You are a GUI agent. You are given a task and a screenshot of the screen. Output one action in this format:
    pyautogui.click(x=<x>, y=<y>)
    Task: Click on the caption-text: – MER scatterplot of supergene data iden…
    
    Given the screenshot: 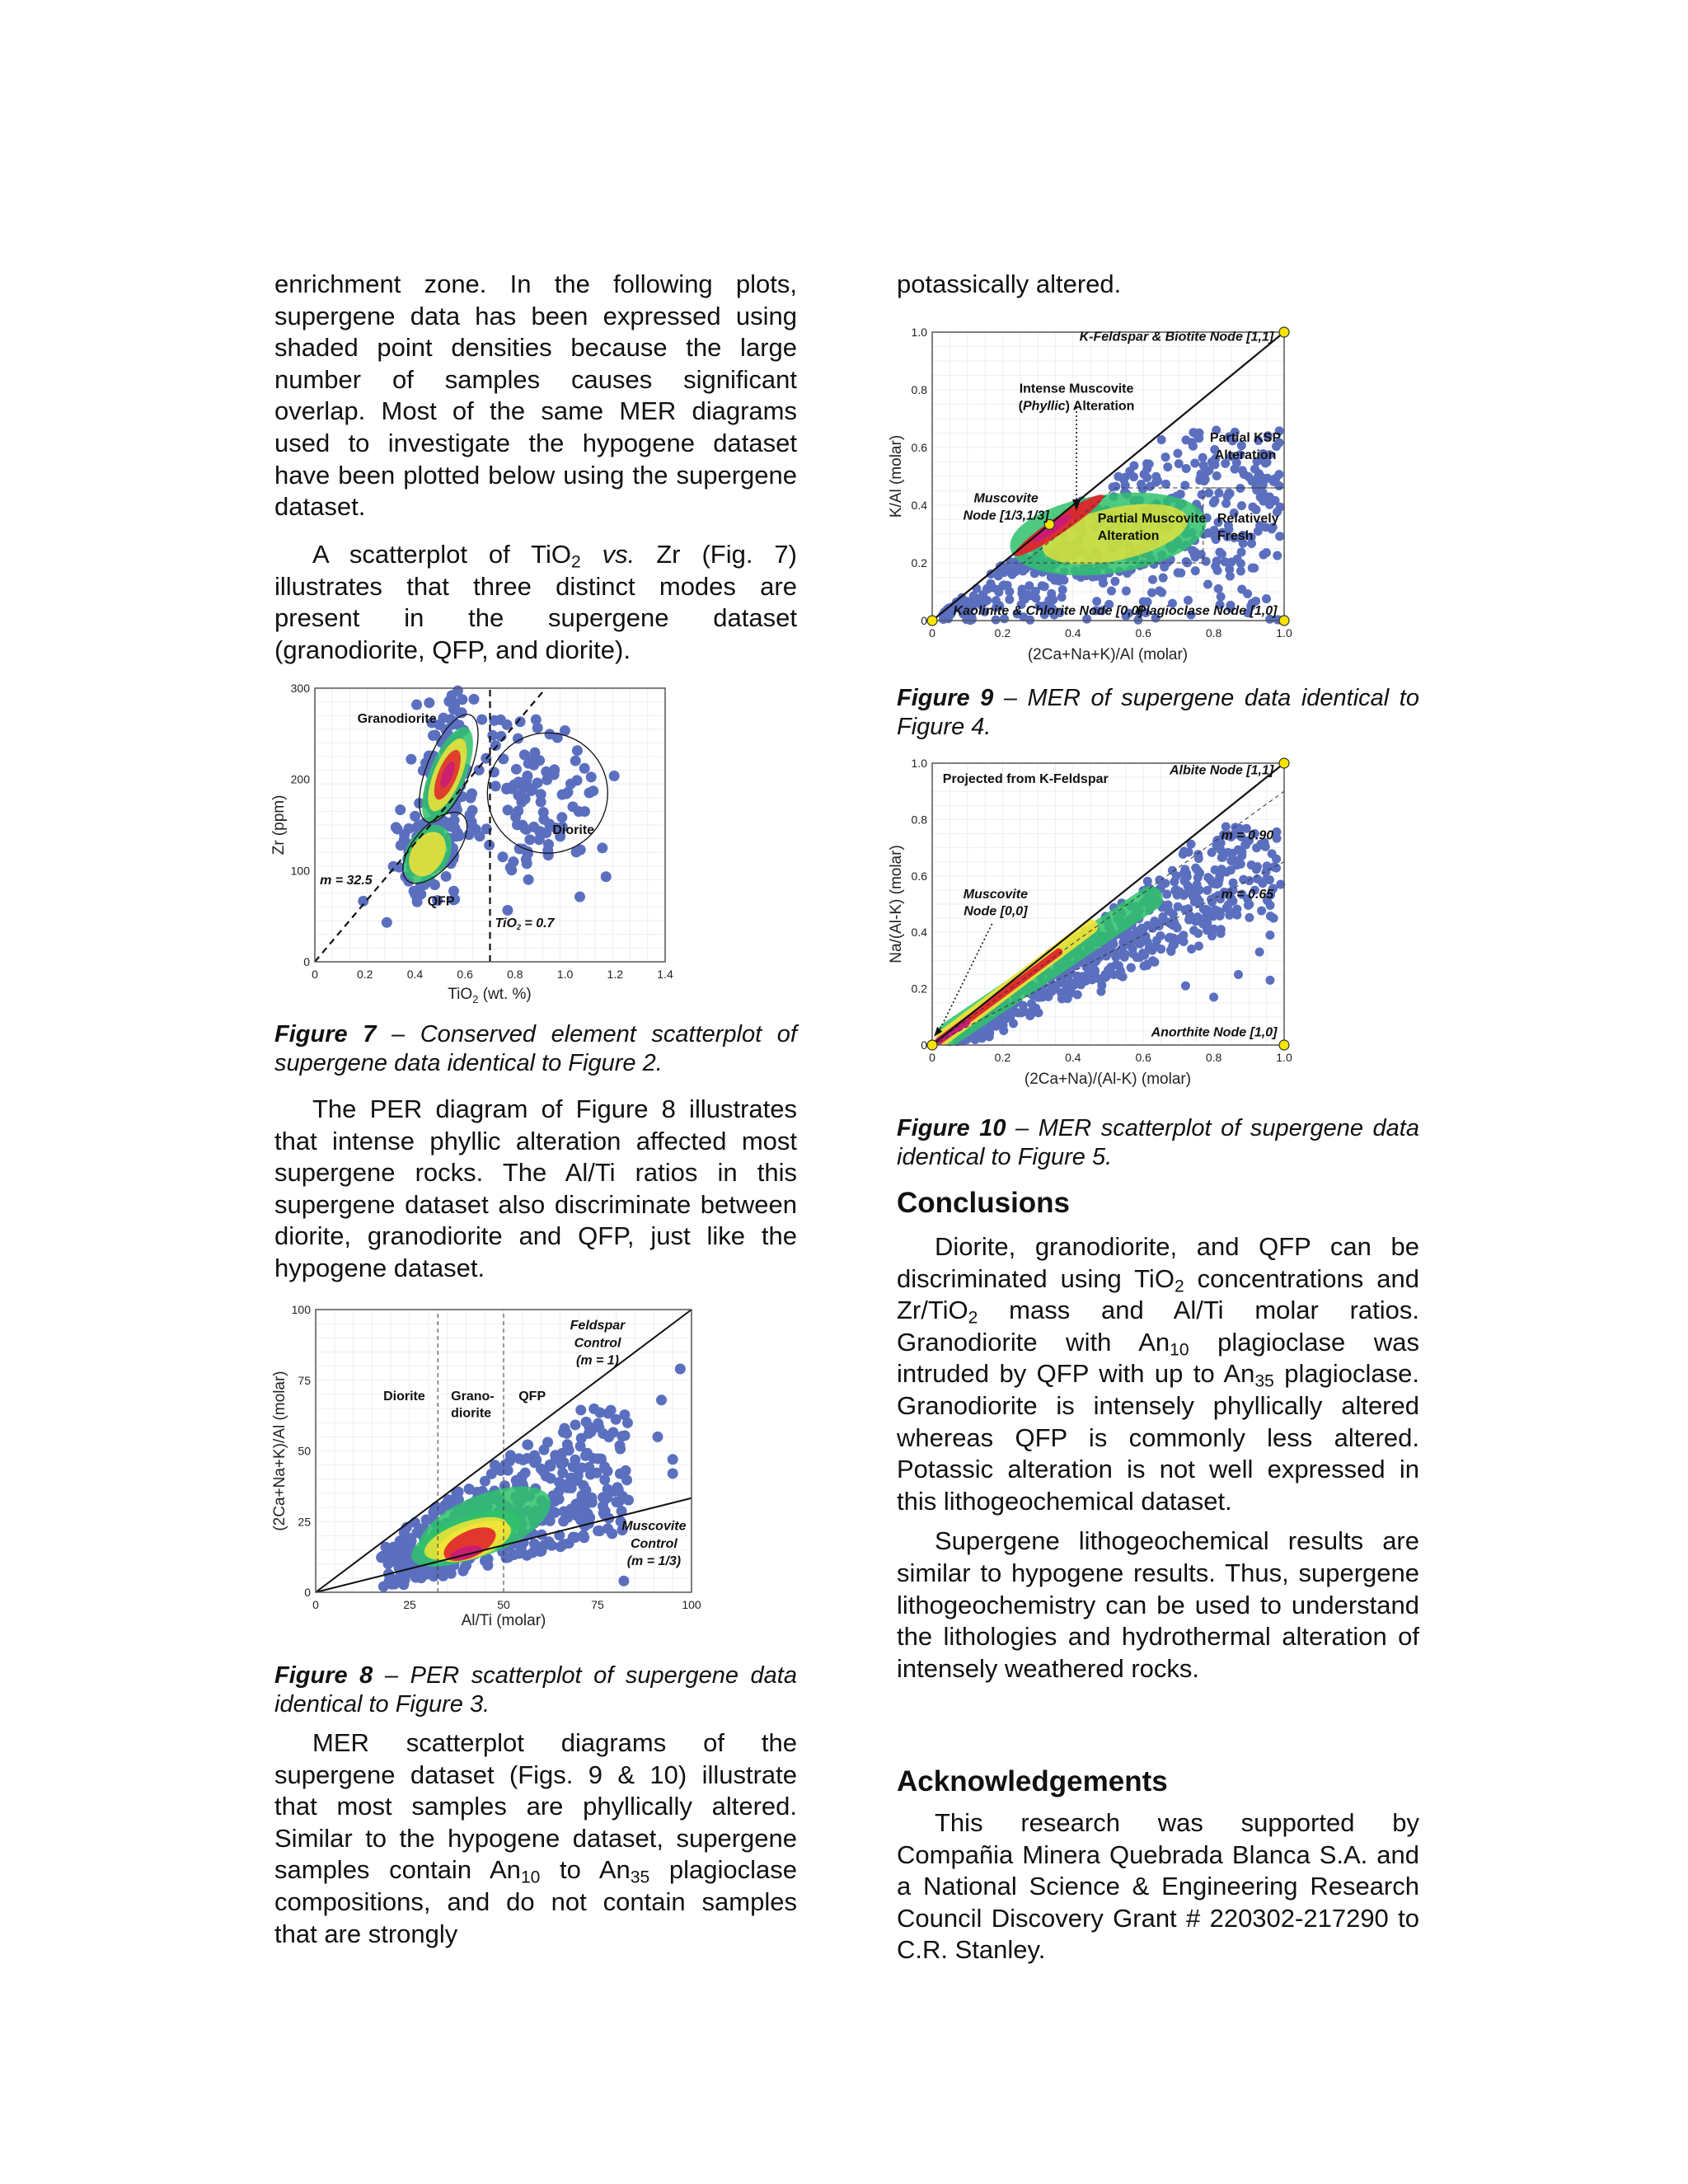 What is the action you would take?
    pyautogui.click(x=1158, y=1142)
    